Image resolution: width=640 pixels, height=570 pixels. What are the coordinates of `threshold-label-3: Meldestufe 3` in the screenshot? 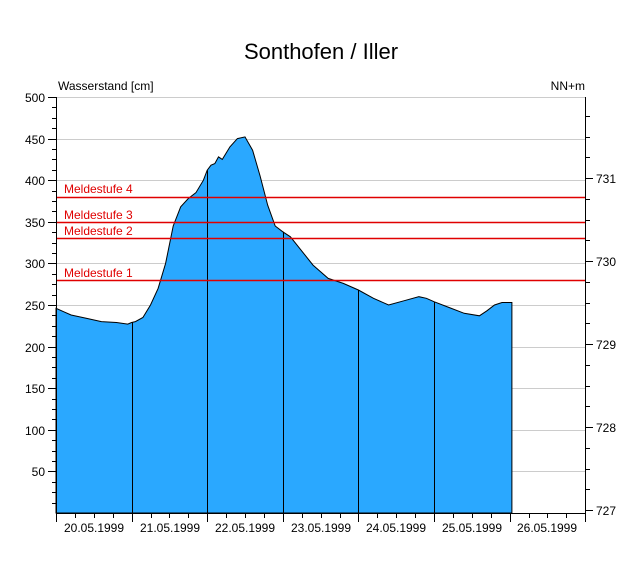 It's located at (98, 215).